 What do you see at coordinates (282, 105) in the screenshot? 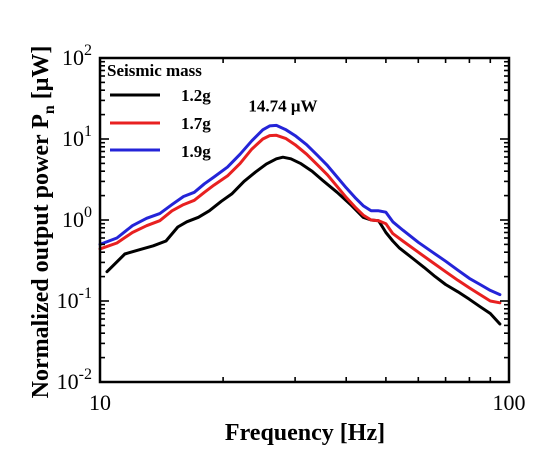
I see `peak-annotation: 14.74 μW` at bounding box center [282, 105].